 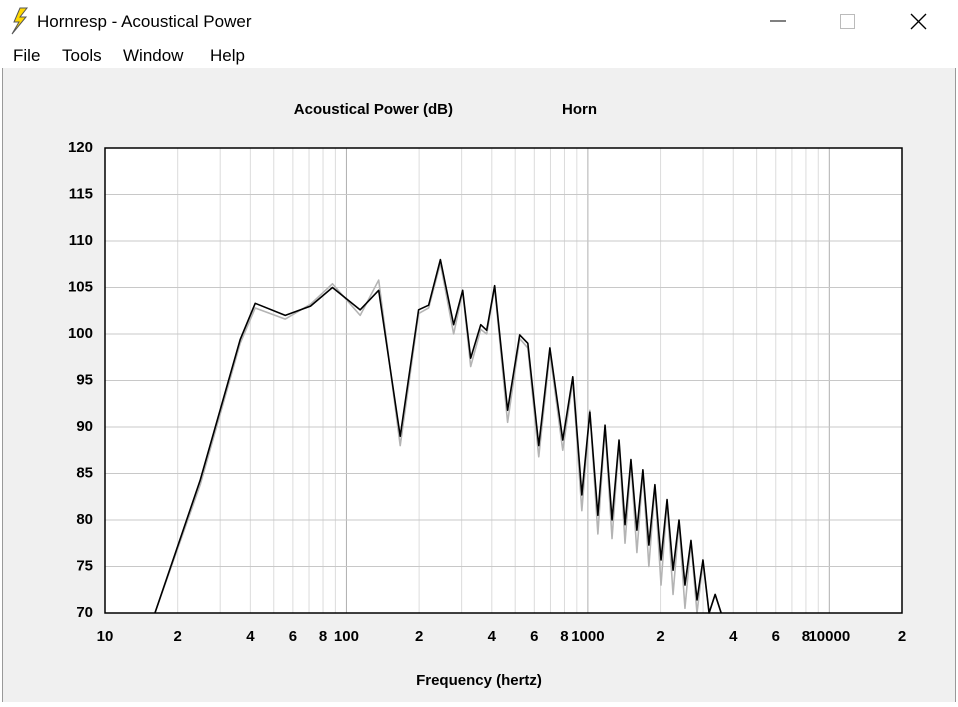 I want to click on title-bar: Hornresp - Acoustical Power, so click(x=479, y=22).